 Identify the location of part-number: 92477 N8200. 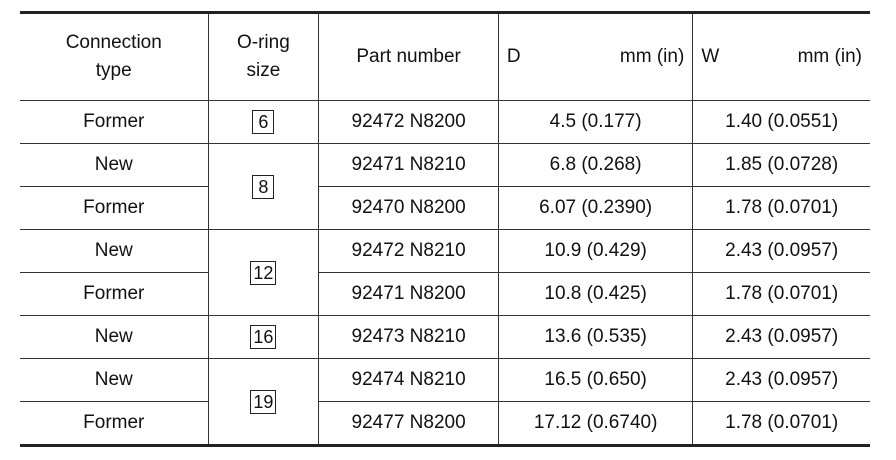
(408, 423).